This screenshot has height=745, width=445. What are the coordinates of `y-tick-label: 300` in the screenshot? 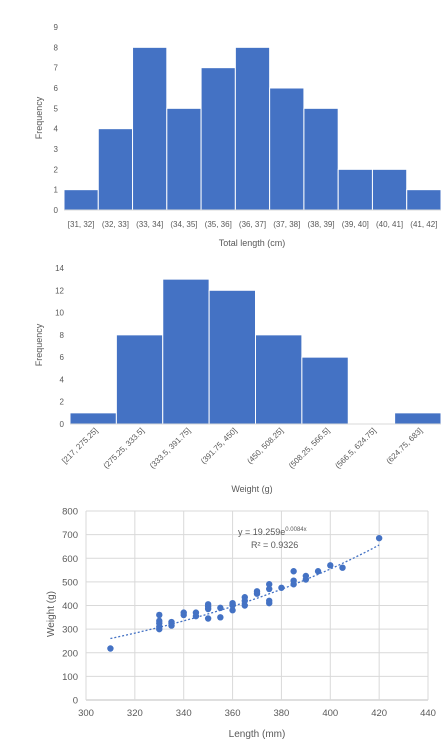 It's located at (70, 630).